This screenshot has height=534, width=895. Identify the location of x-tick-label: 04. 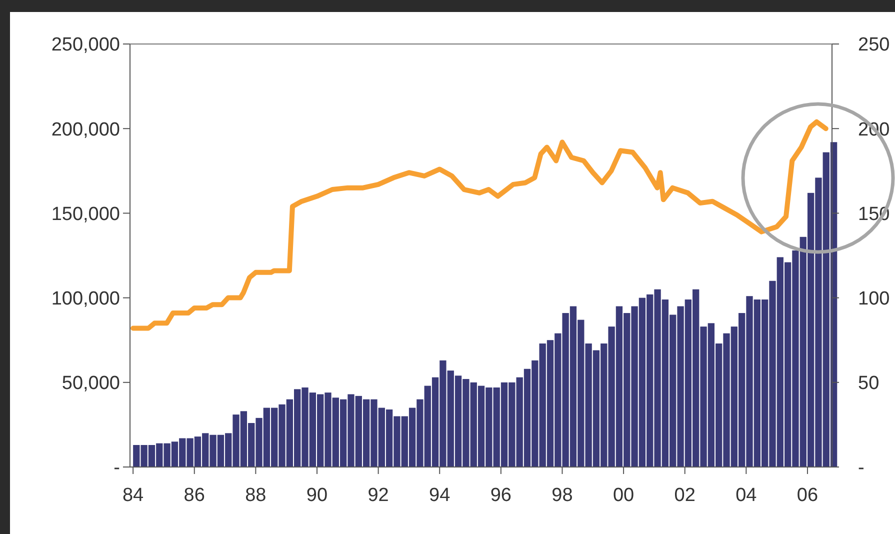
(747, 495).